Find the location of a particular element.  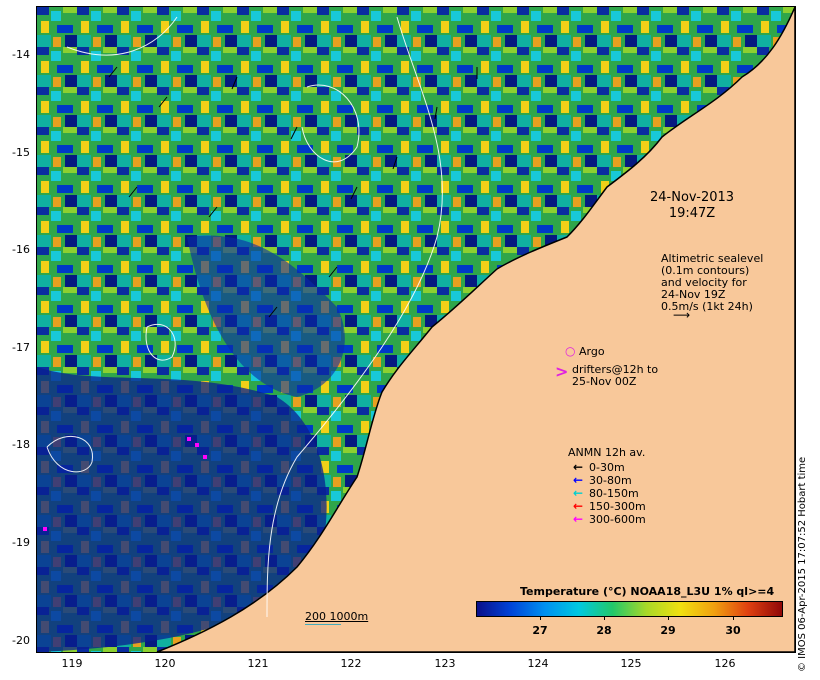

x-tick: 123 is located at coordinates (445, 663).